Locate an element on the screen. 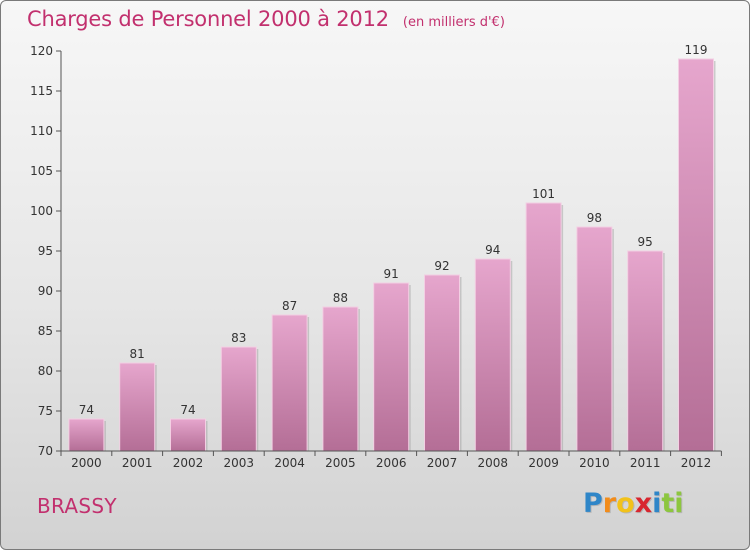  proxiti-logo: Proxiti is located at coordinates (633, 503).